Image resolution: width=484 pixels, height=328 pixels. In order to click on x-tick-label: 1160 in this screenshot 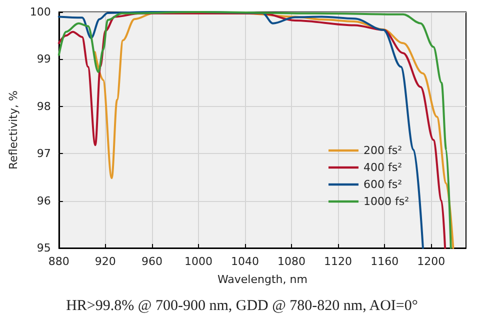, I will do `click(384, 261)`.